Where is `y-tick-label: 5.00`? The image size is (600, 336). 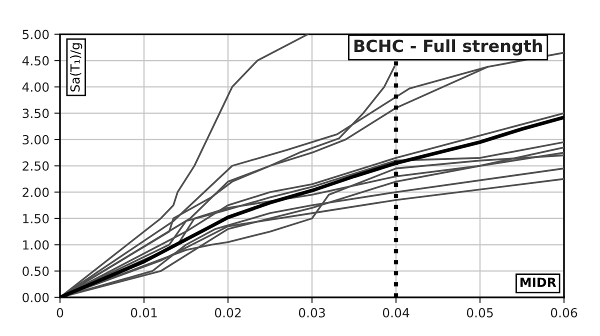
y-tick-label: 5.00 is located at coordinates (35, 35).